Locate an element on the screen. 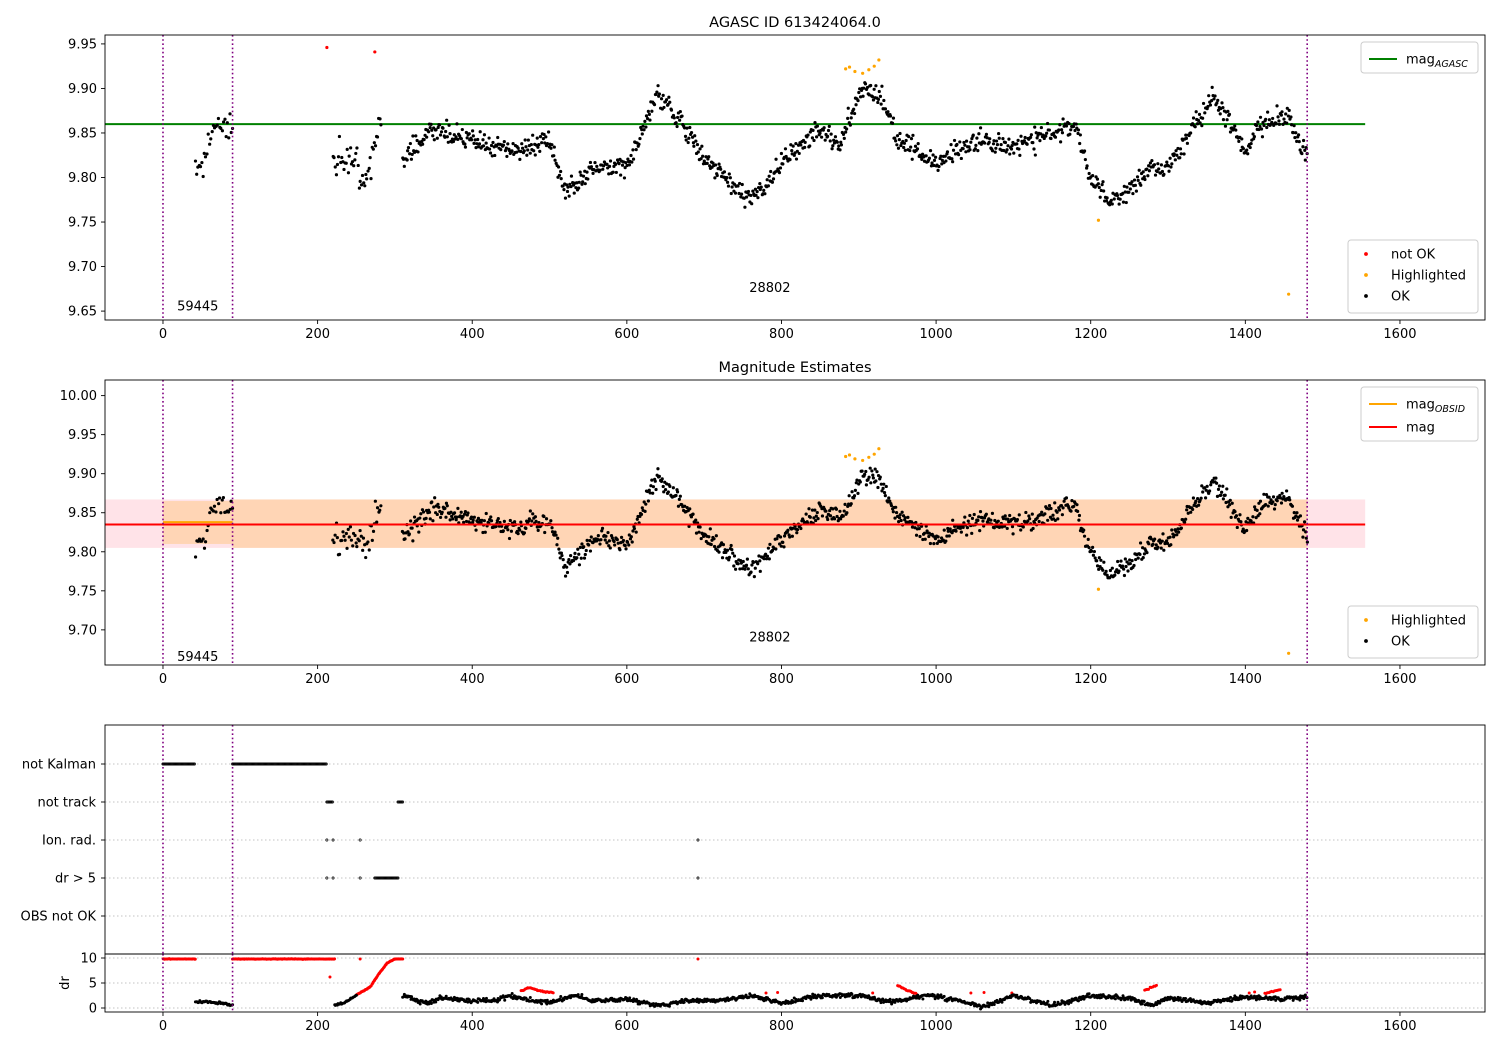 The width and height of the screenshot is (1500, 1050). y-tick-label: 9.70 is located at coordinates (82, 630).